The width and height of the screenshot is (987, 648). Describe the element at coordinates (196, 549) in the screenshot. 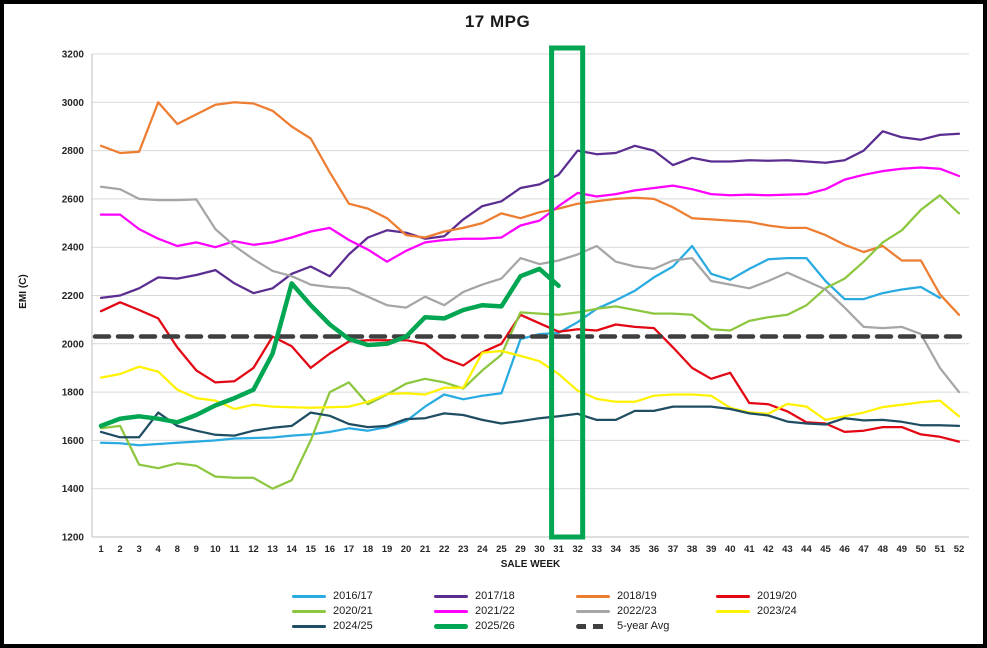

I see `x-tick-label: 9` at that location.